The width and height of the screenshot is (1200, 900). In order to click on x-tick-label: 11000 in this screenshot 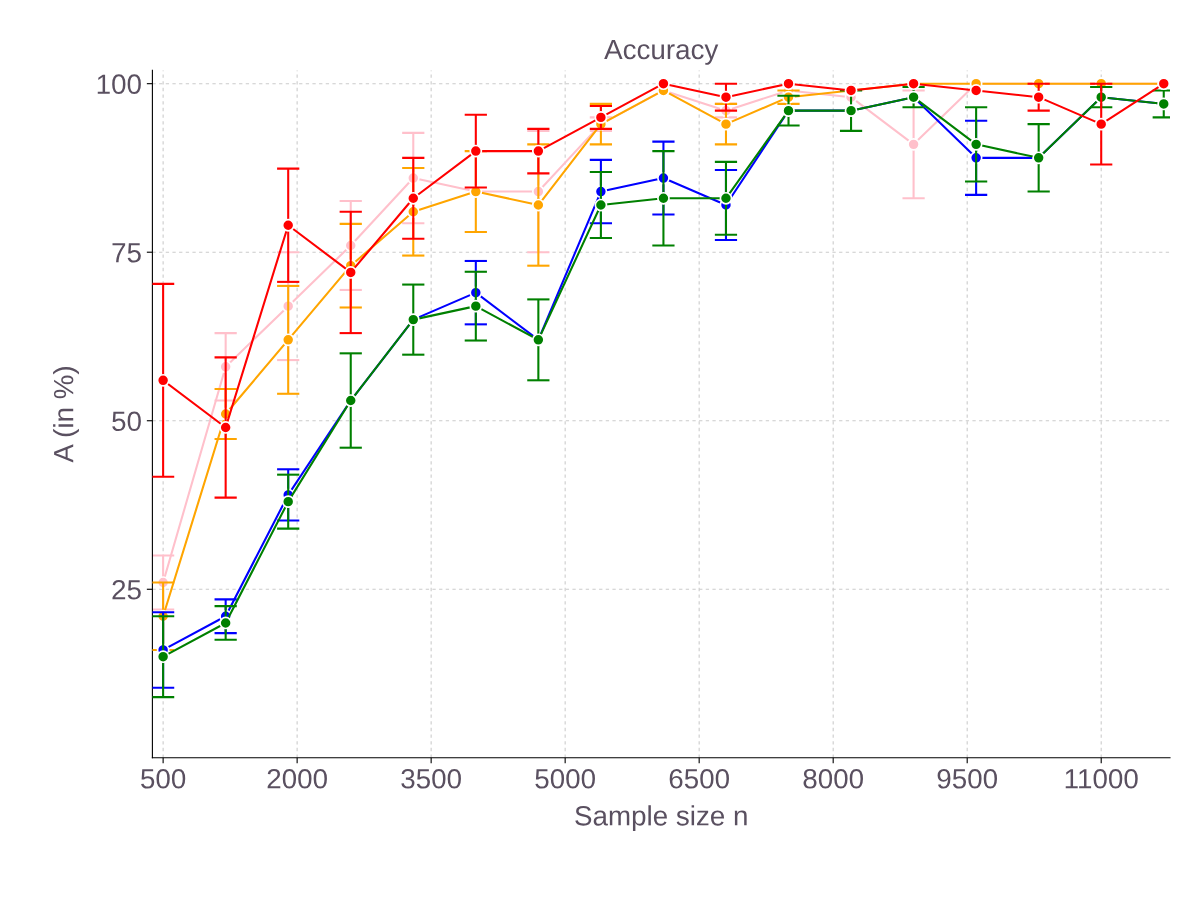, I will do `click(1101, 778)`.